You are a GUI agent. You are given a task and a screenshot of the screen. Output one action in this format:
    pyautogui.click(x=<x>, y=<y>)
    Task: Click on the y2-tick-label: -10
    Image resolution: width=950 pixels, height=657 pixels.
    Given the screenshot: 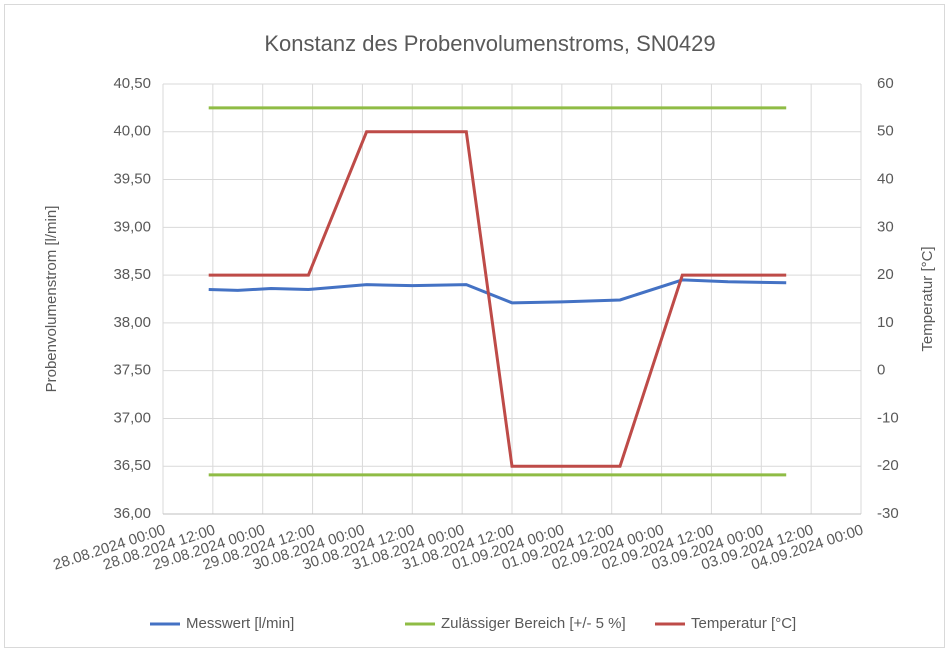 What is the action you would take?
    pyautogui.click(x=888, y=417)
    